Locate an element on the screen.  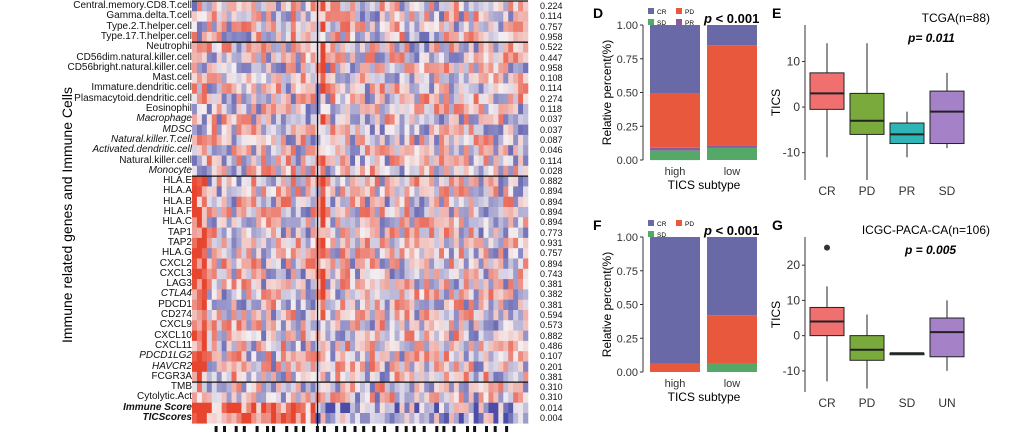
row-label: CD56bright.natural.killer.cell is located at coordinates (129, 67).